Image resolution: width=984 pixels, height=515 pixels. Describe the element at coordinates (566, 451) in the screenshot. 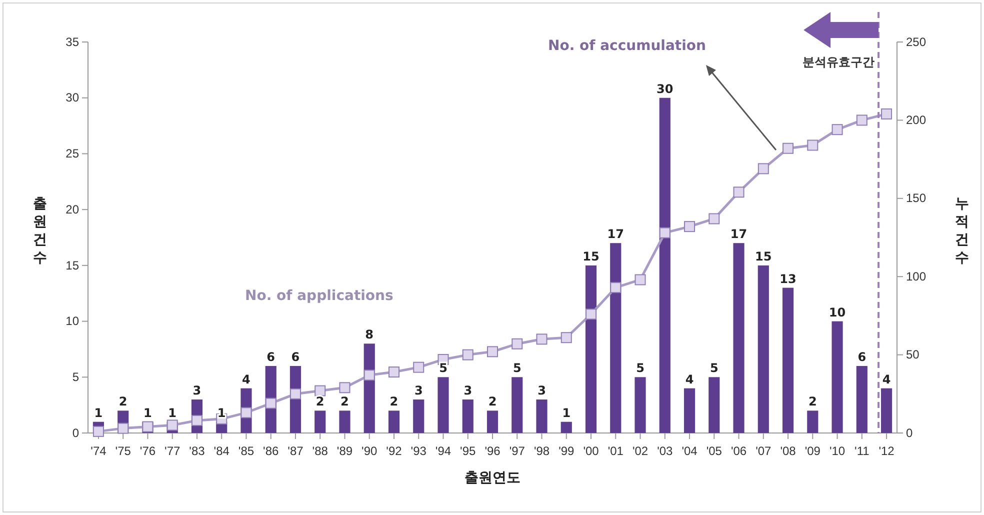

I see `x-tick-label: '99` at that location.